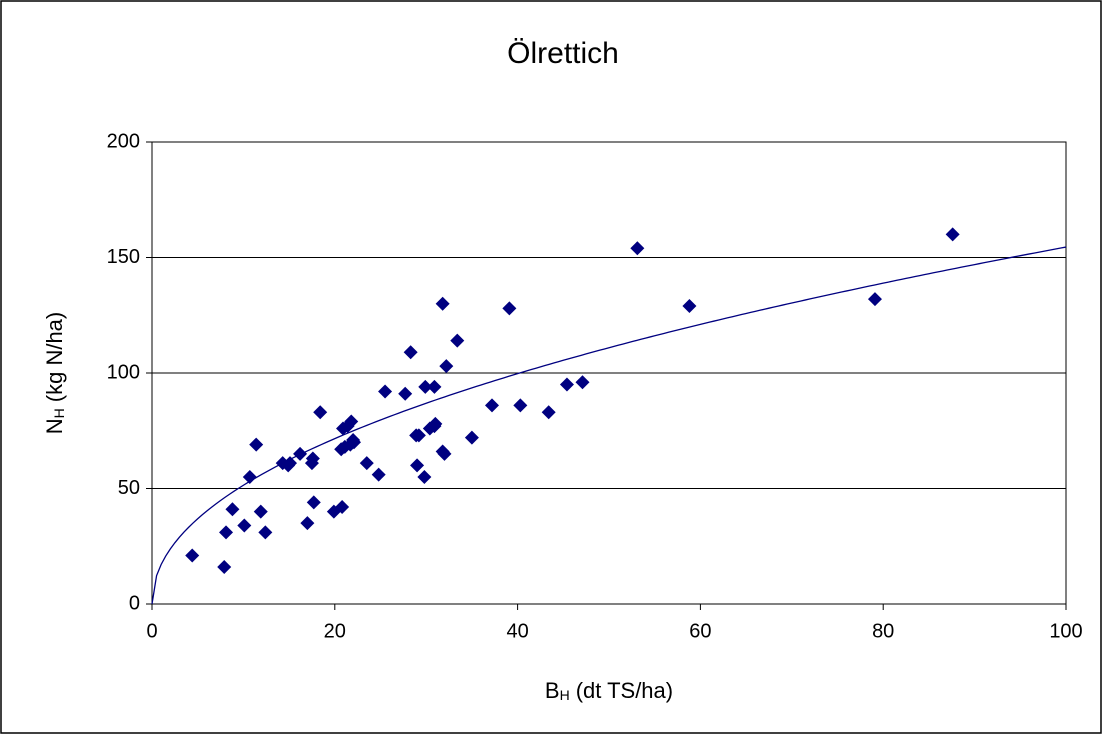 Image resolution: width=1104 pixels, height=736 pixels. I want to click on y-tick-label: 50, so click(129, 488).